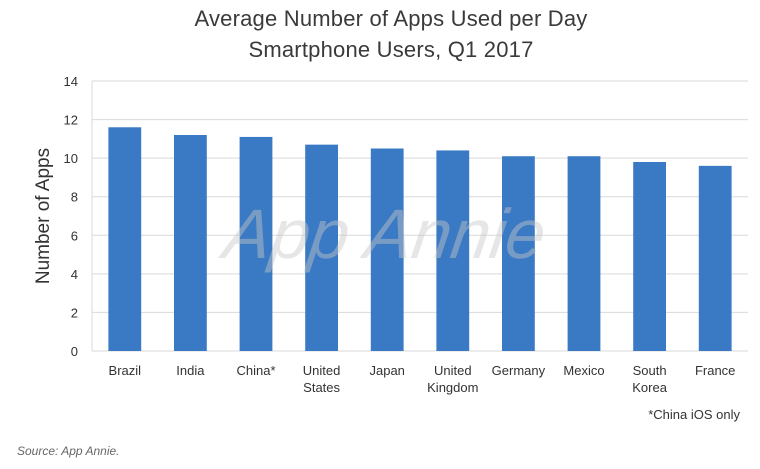 The width and height of the screenshot is (760, 469). I want to click on x-tick-label: India, so click(190, 370).